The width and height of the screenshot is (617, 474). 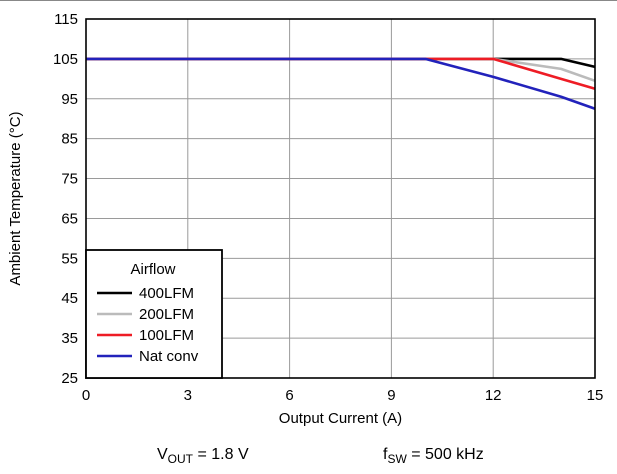 I want to click on legend-entry: 100LFM, so click(x=166, y=335).